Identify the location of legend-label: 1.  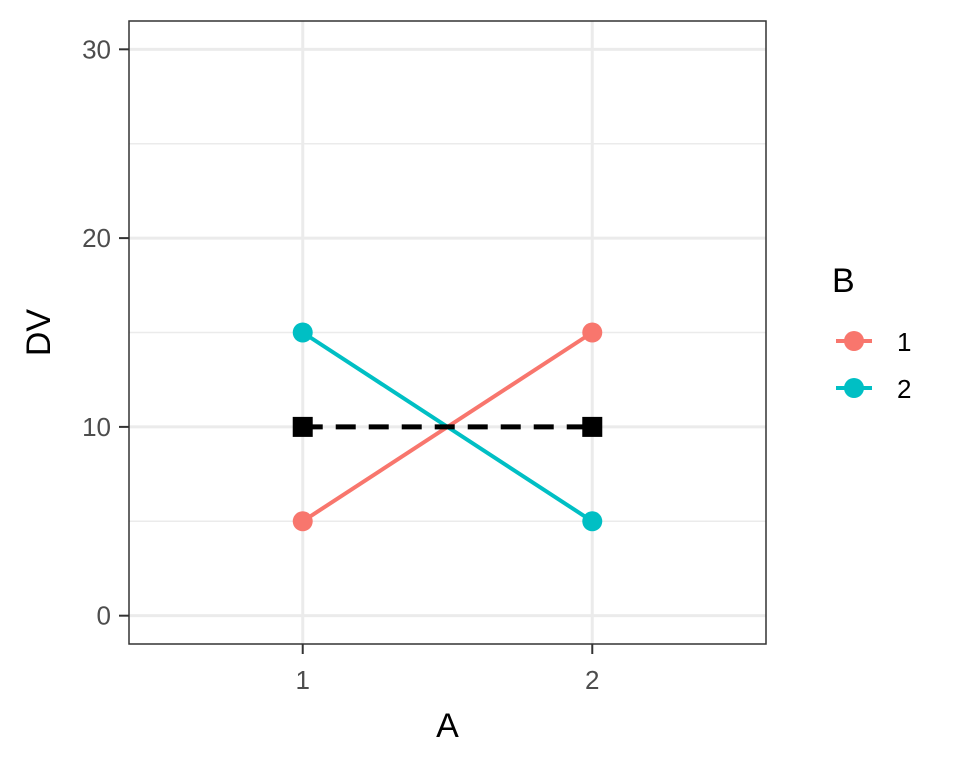
(904, 342).